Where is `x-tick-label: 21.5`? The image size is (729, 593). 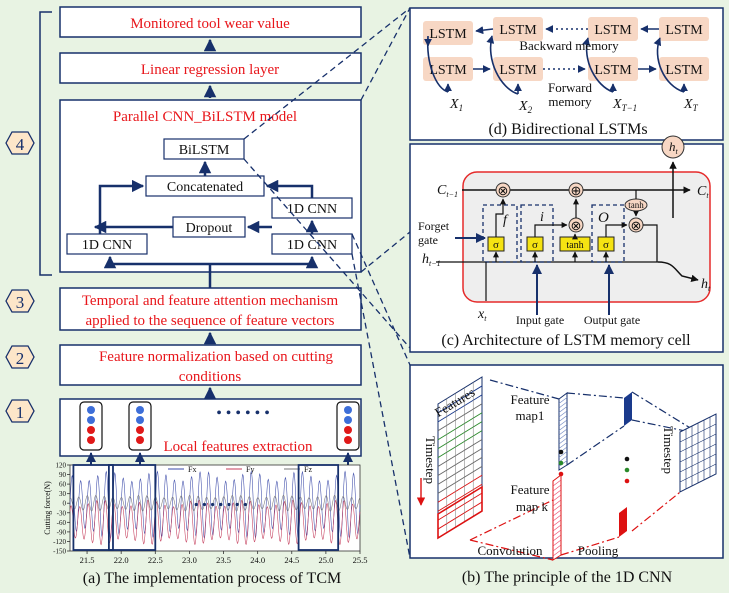 x-tick-label: 21.5 is located at coordinates (87, 560).